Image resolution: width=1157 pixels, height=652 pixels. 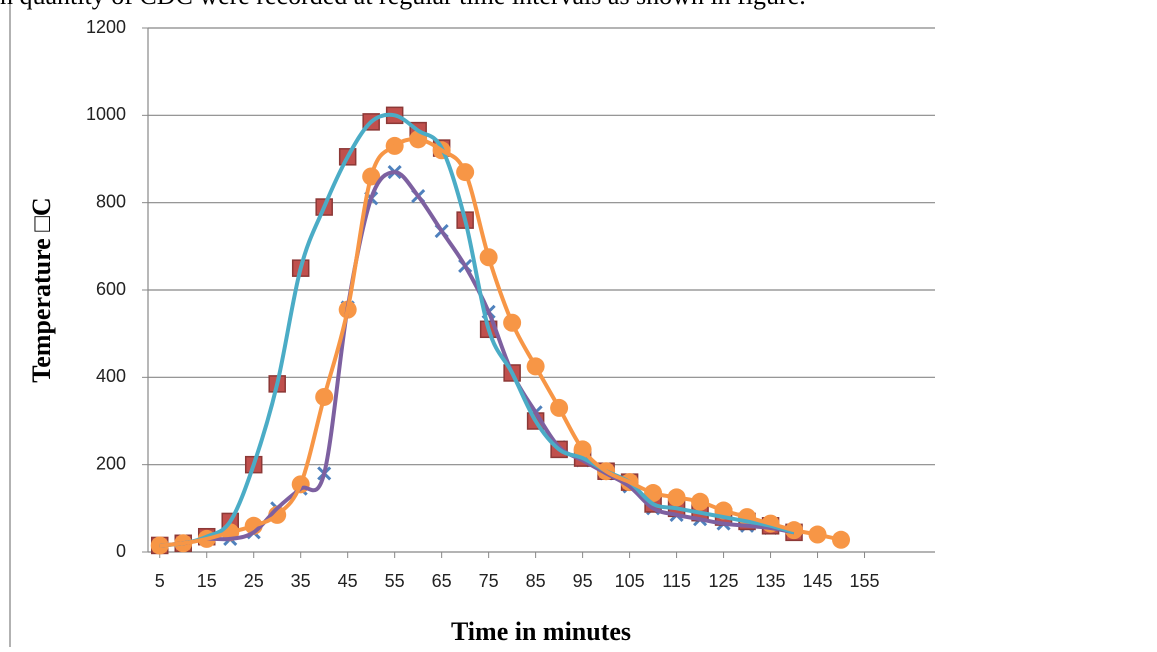 What do you see at coordinates (395, 581) in the screenshot?
I see `x-tick-label: 55` at bounding box center [395, 581].